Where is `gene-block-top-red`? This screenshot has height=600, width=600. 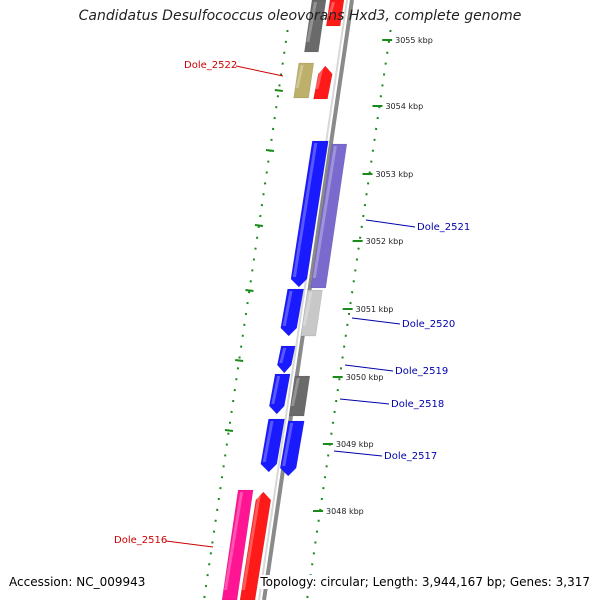
gene-block-top-red is located at coordinates (335, 13).